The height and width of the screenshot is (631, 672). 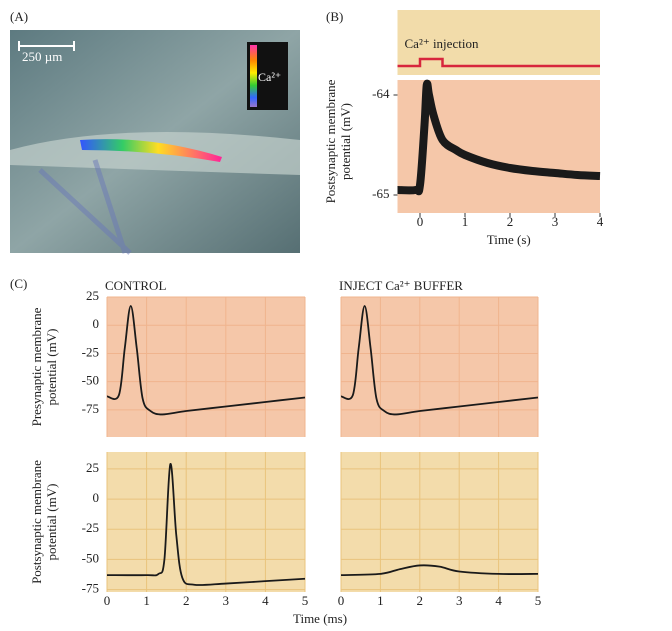 What do you see at coordinates (36, 366) in the screenshot?
I see `y-axis-label: Presynaptic membrane` at bounding box center [36, 366].